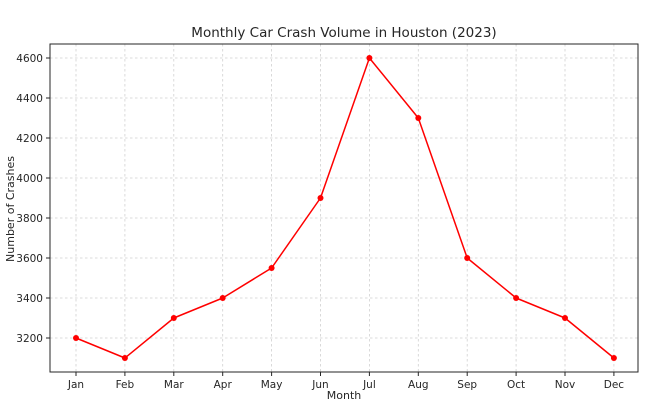  I want to click on x-tick-label: Mar, so click(174, 385).